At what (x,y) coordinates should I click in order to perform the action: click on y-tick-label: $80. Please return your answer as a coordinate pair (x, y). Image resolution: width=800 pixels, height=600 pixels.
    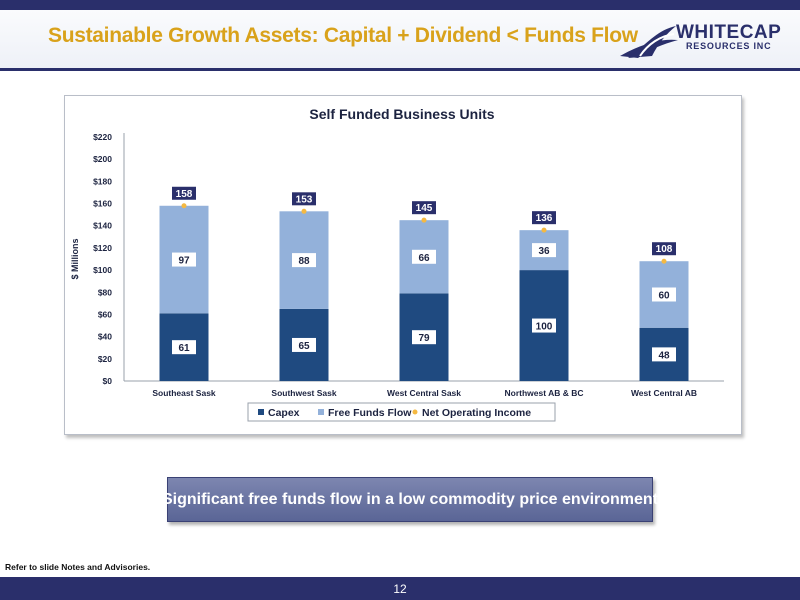
    Looking at the image, I should click on (105, 292).